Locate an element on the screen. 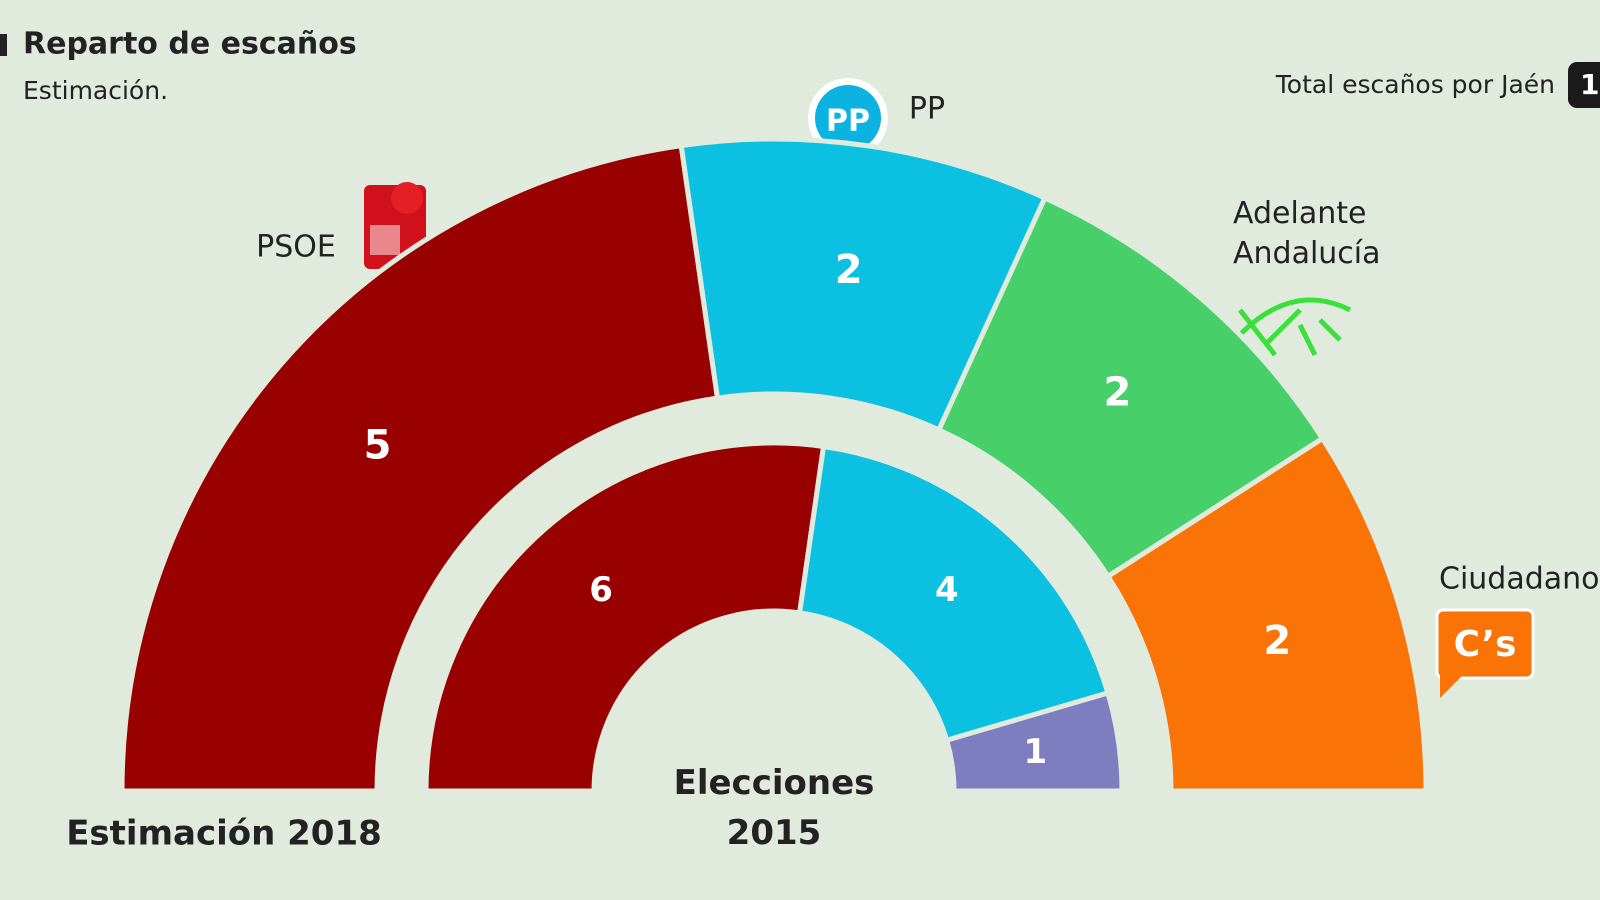 The image size is (1600, 900). party-label: PP is located at coordinates (927, 109).